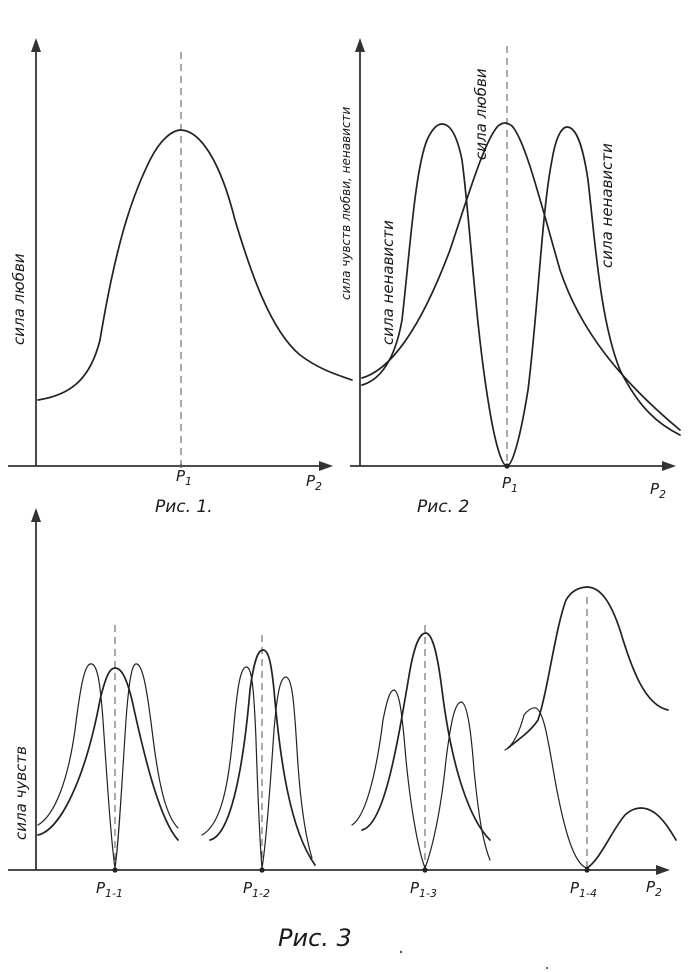  What do you see at coordinates (457, 785) in the screenshot?
I see `fig3-p1-3-hate-right` at bounding box center [457, 785].